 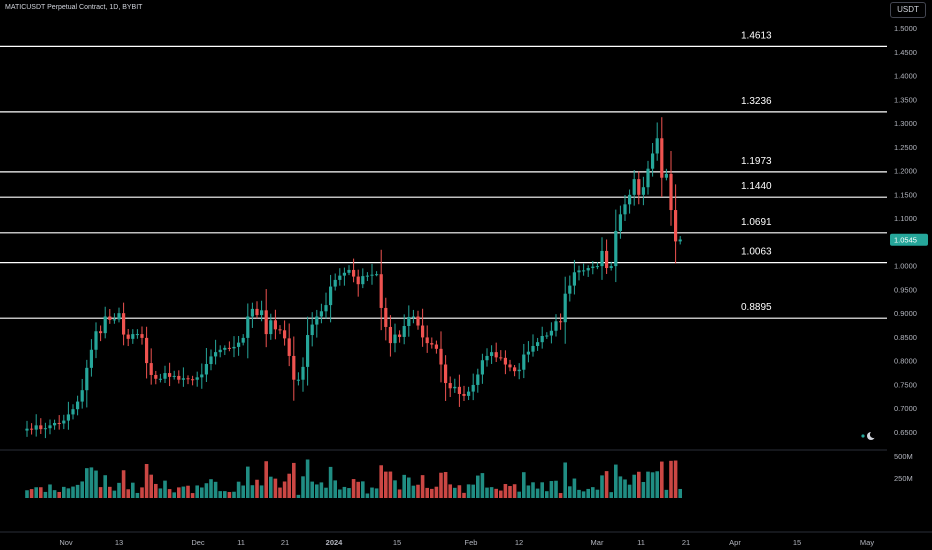 What do you see at coordinates (905, 313) in the screenshot?
I see `price-tick: 0.9000` at bounding box center [905, 313].